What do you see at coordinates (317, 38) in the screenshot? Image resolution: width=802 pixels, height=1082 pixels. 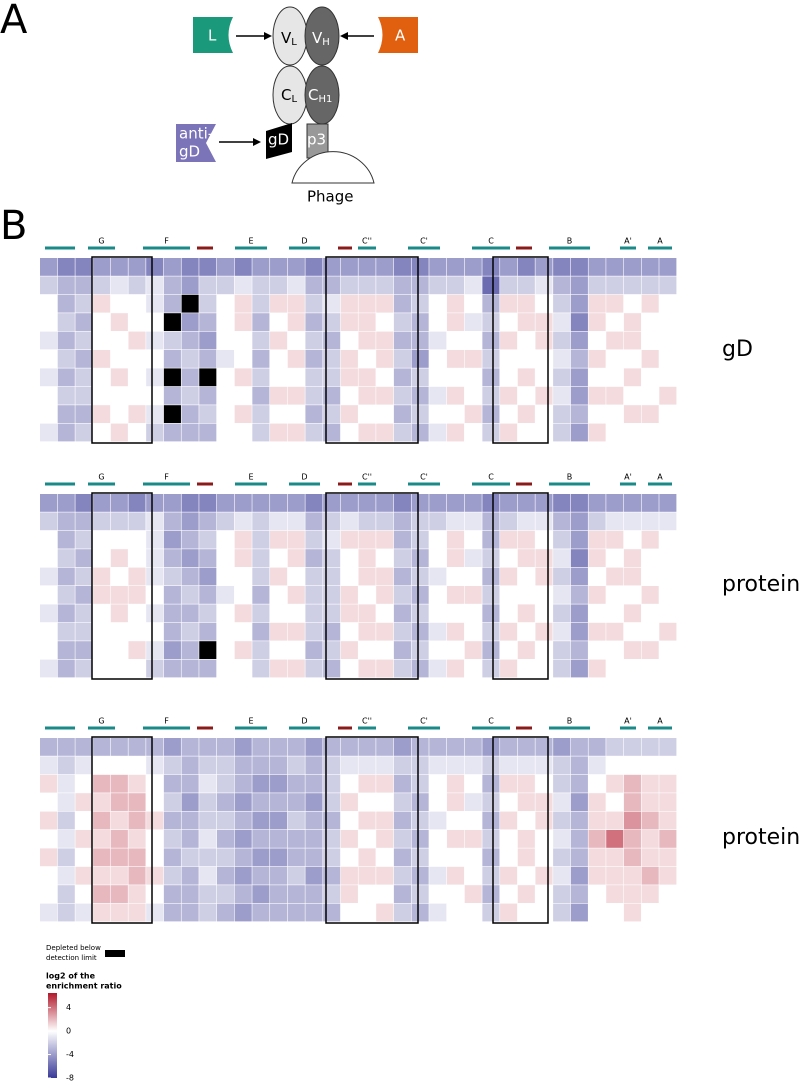 I see `domain-main: V` at bounding box center [317, 38].